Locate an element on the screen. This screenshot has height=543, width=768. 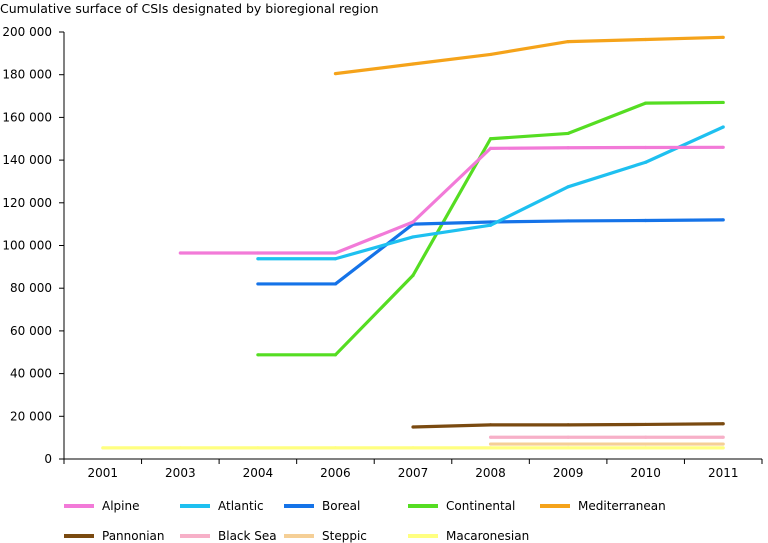
y-tick-label: 40 000 is located at coordinates (31, 374).